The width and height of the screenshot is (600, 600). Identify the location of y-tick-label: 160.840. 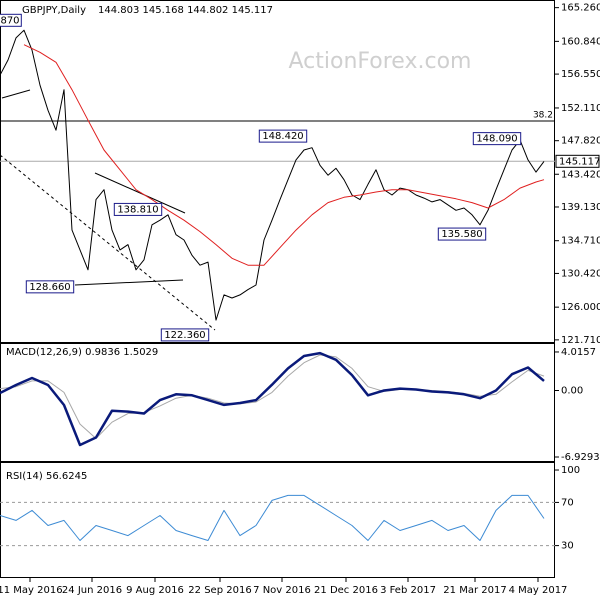
(580, 41).